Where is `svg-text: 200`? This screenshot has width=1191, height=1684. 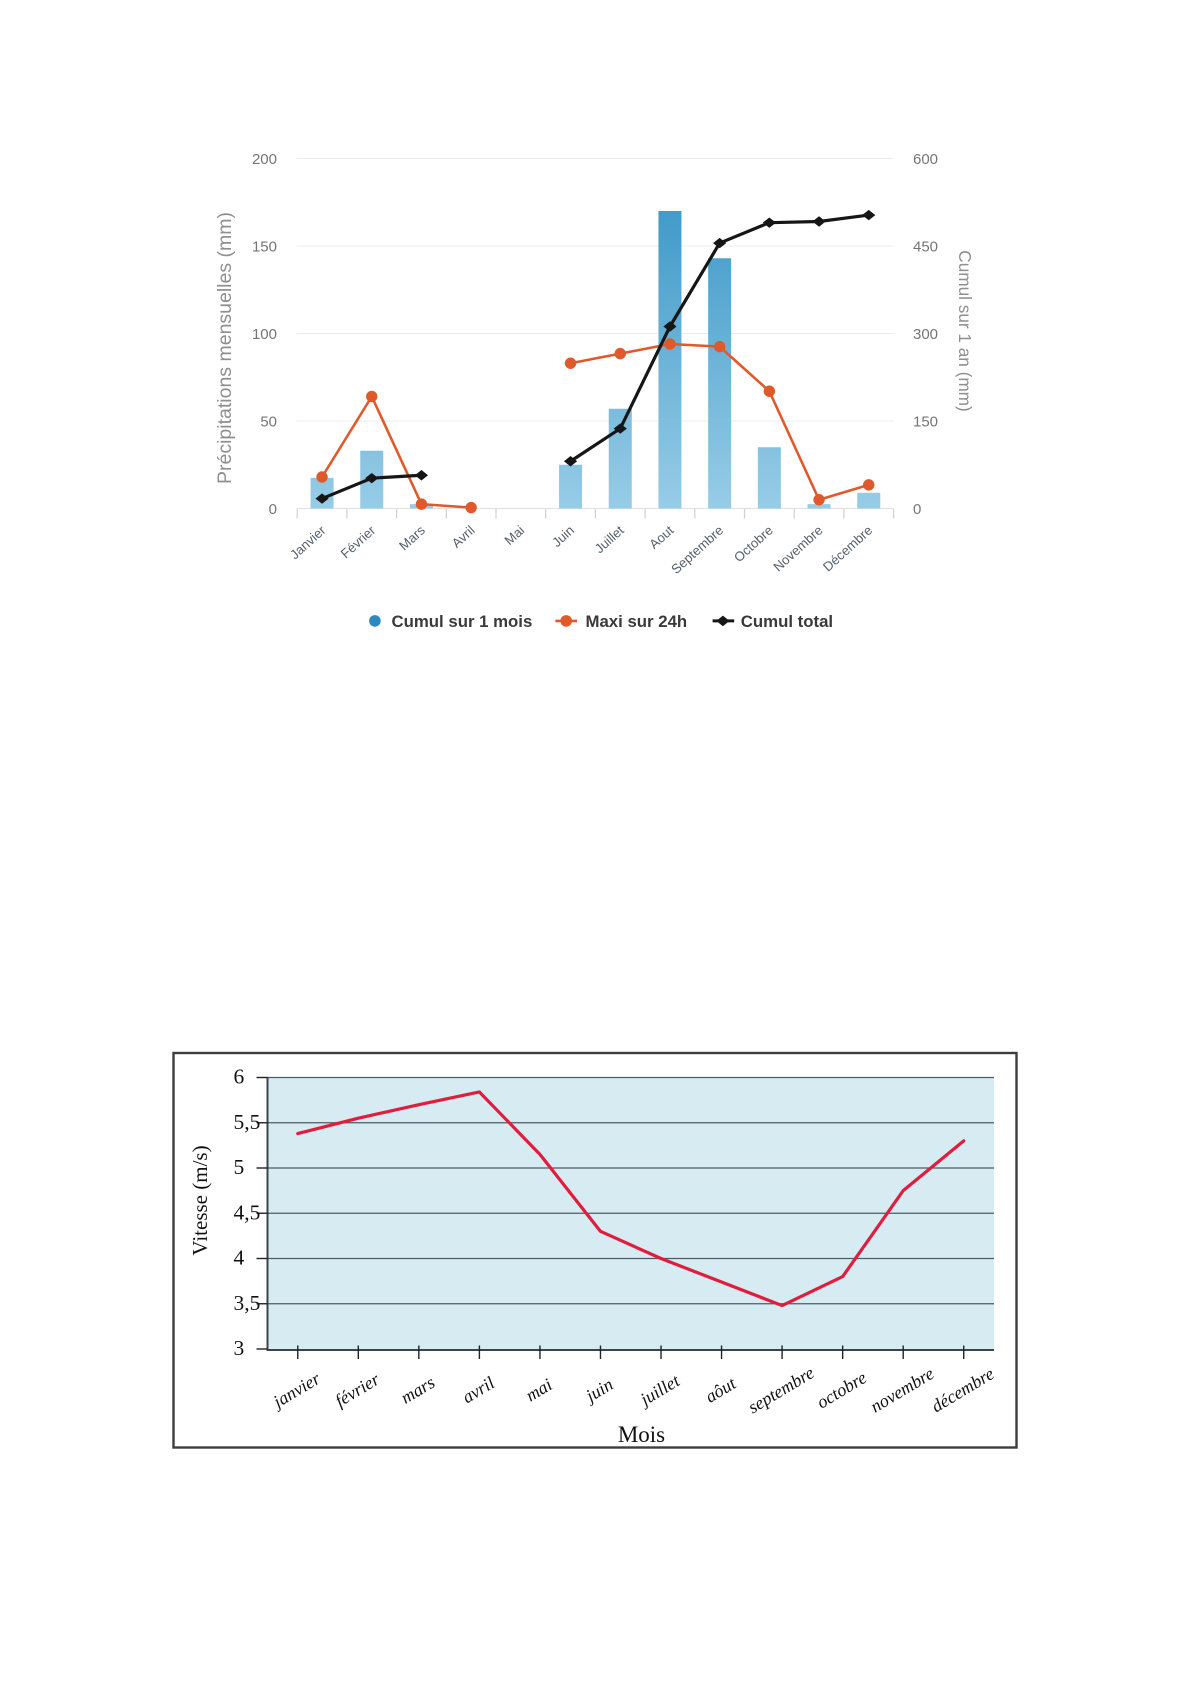 svg-text: 200 is located at coordinates (264, 159).